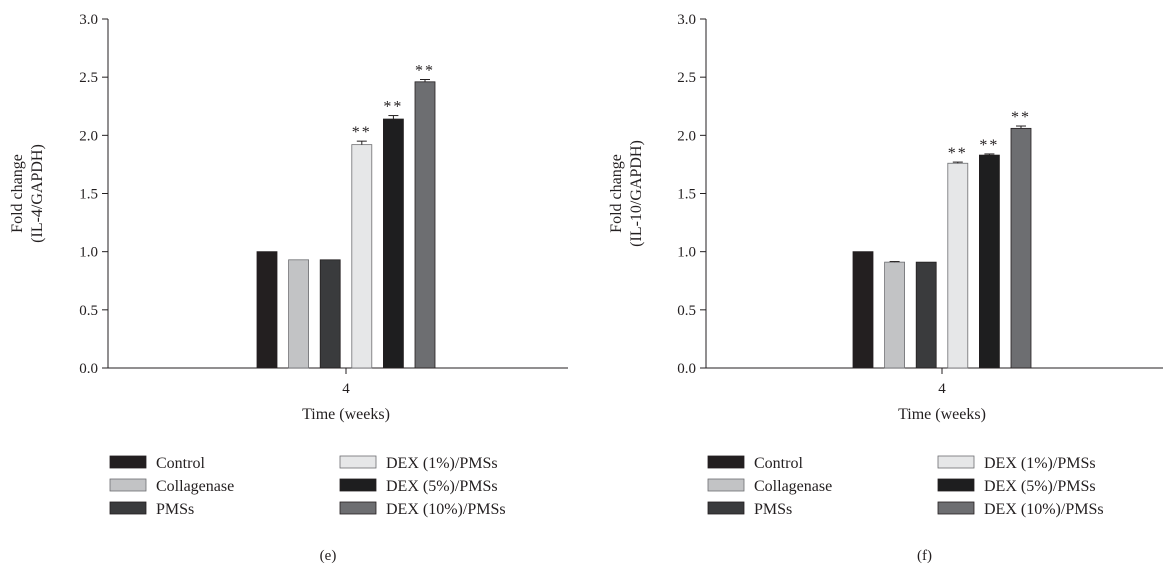  Describe the element at coordinates (636, 193) in the screenshot. I see `y-axis-title-line: (IL-10/GAPDH)` at that location.